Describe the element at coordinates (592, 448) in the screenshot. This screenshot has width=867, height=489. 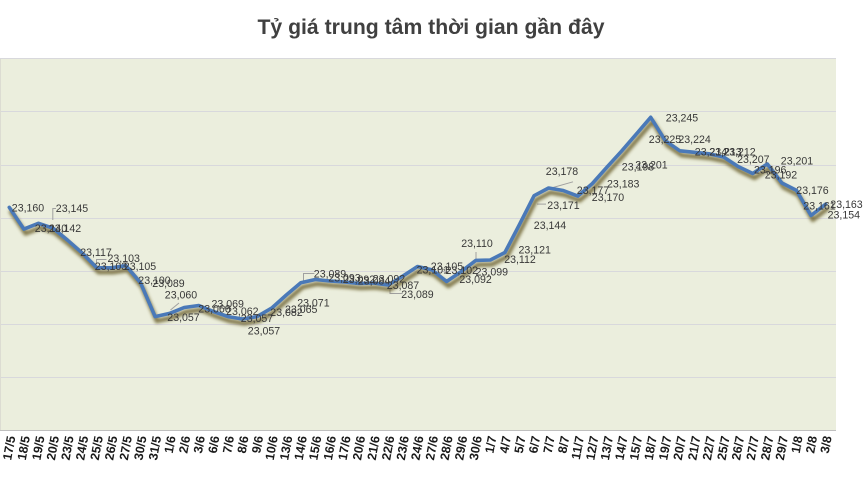
I see `svg-text: 12/7` at that location.